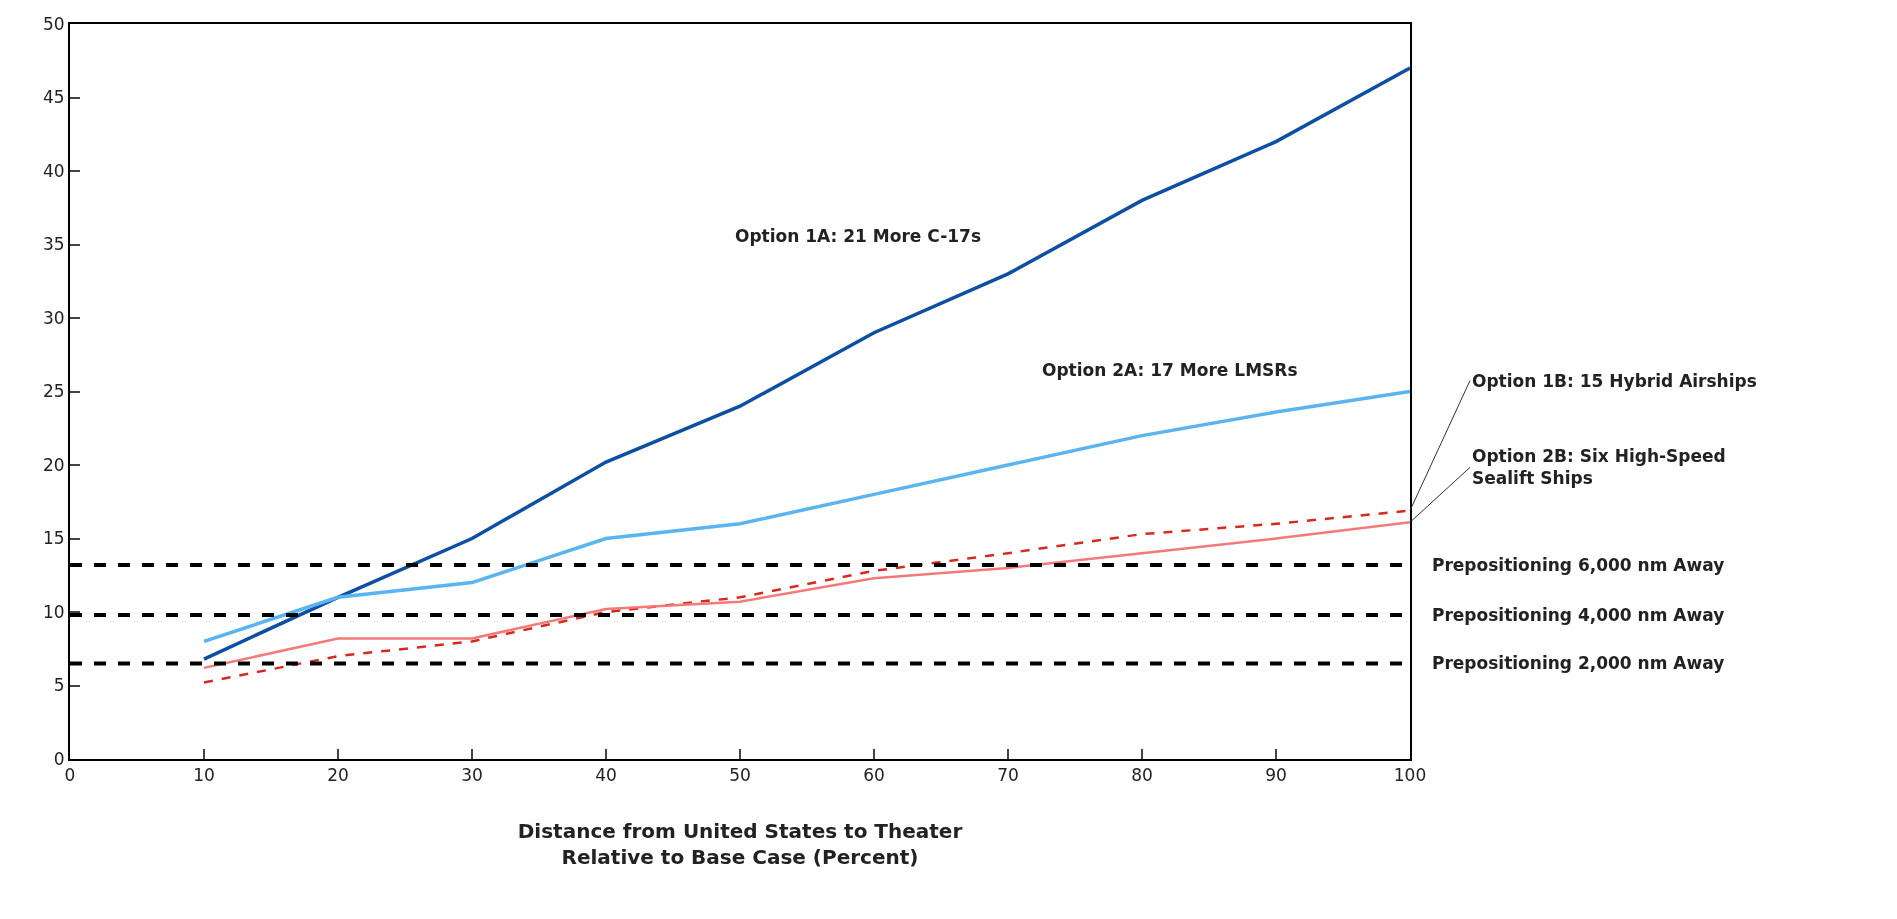 Image resolution: width=1897 pixels, height=919 pixels. What do you see at coordinates (740, 775) in the screenshot?
I see `x-tick-label: 50` at bounding box center [740, 775].